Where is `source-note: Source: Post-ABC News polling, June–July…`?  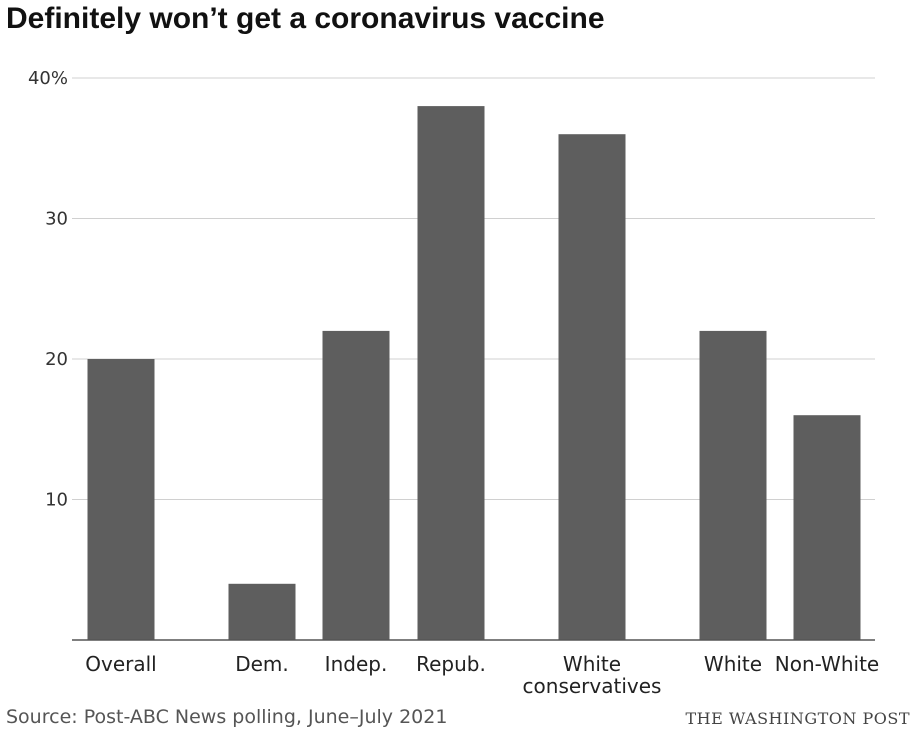 source-note: Source: Post-ABC News polling, June–July… is located at coordinates (227, 717).